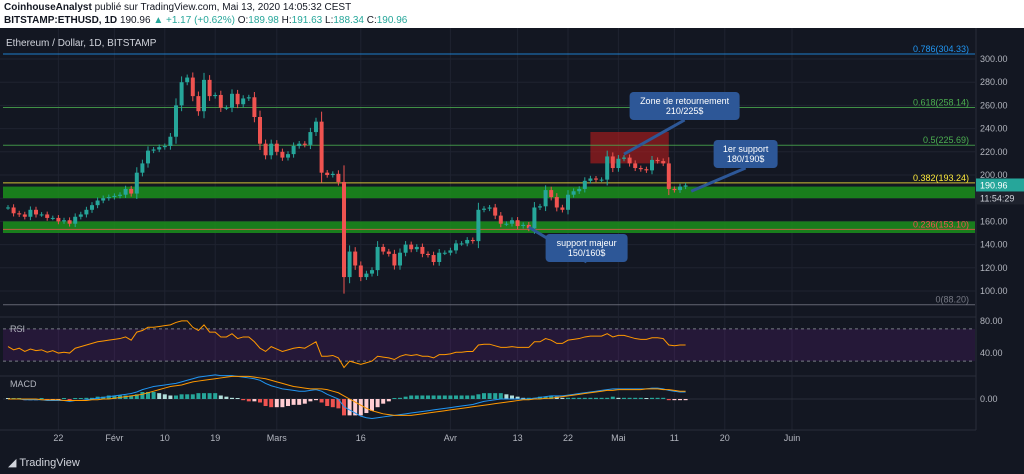  What do you see at coordinates (994, 175) in the screenshot?
I see `y-tick-label: 200.00` at bounding box center [994, 175].